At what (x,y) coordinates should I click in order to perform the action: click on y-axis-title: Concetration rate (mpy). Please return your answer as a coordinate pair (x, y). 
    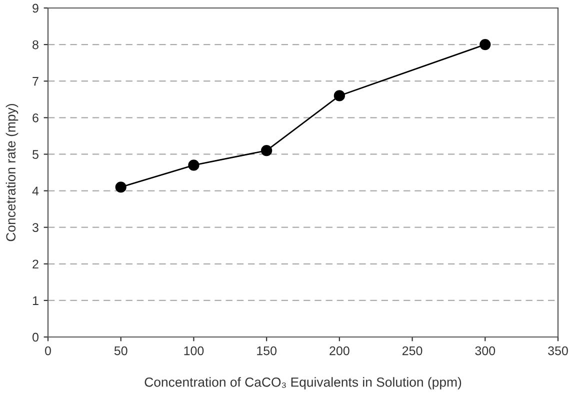
    Looking at the image, I should click on (12, 173).